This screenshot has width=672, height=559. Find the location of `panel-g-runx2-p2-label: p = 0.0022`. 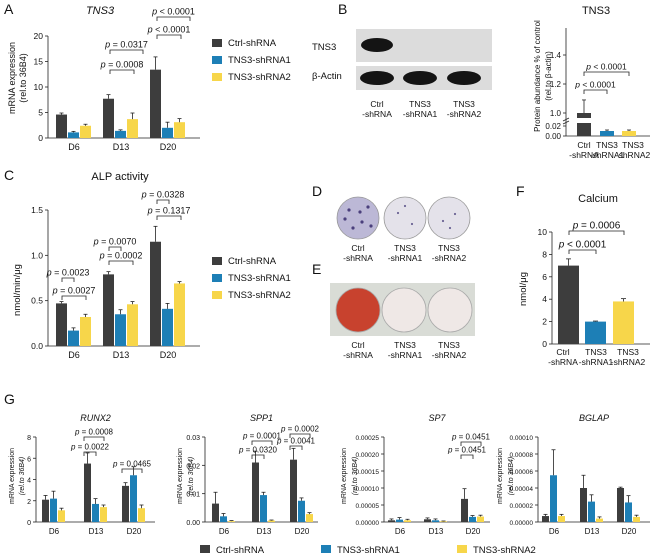

panel-g-runx2-p2-label: p = 0.0022 is located at coordinates (90, 447).